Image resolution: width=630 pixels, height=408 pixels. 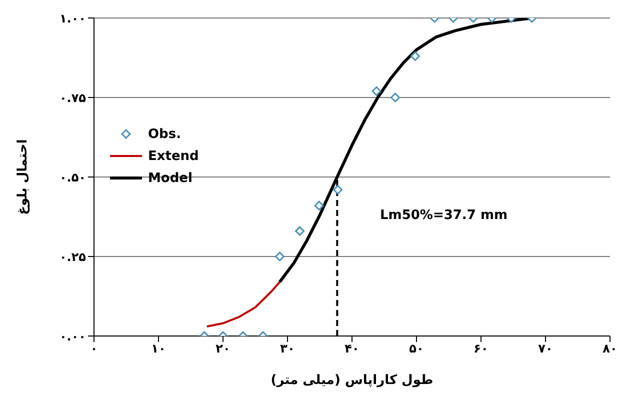 What do you see at coordinates (72, 18) in the screenshot?
I see `y-tick-label: ۱.۰۰` at bounding box center [72, 18].